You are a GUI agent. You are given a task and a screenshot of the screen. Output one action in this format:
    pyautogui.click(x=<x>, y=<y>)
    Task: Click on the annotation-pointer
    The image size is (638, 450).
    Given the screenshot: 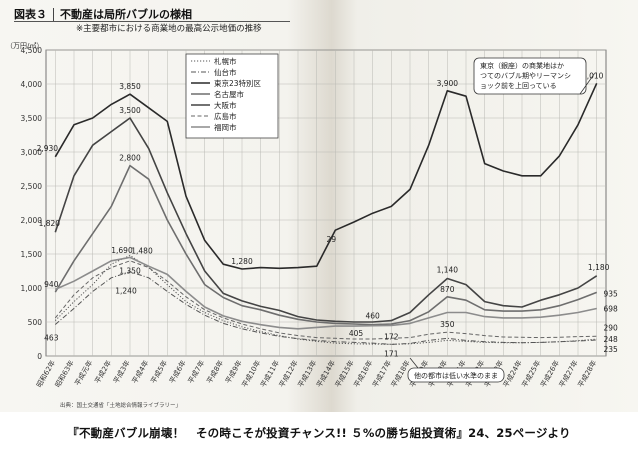 What is the action you would take?
    pyautogui.click(x=587, y=84)
    